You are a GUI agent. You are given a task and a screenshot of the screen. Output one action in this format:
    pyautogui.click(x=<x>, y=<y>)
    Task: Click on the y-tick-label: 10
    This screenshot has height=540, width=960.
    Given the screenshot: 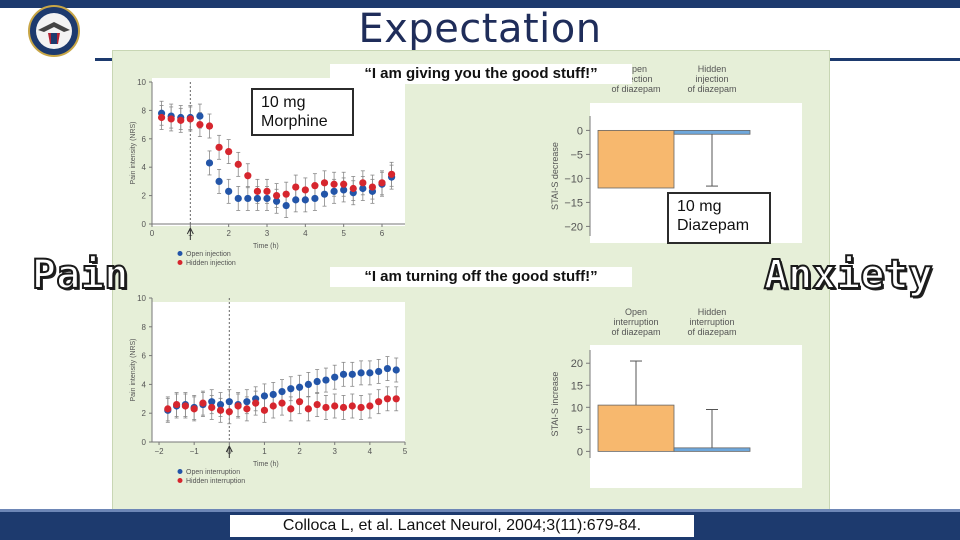 What is the action you would take?
    pyautogui.click(x=577, y=408)
    